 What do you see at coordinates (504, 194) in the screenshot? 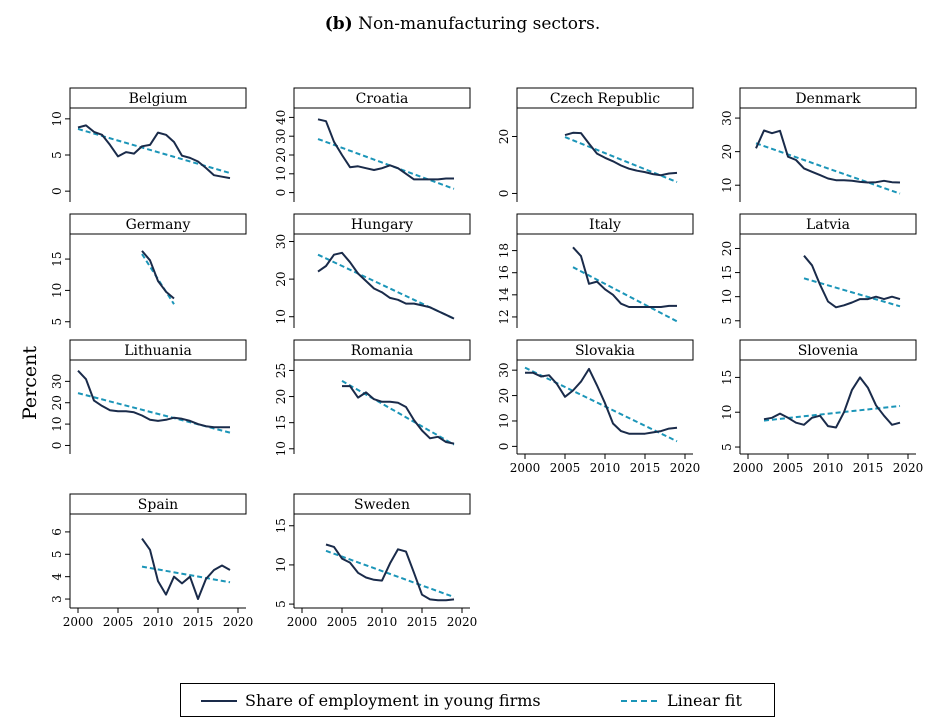
I see `y-tick-label-czech-republic-0: 0` at bounding box center [504, 194].